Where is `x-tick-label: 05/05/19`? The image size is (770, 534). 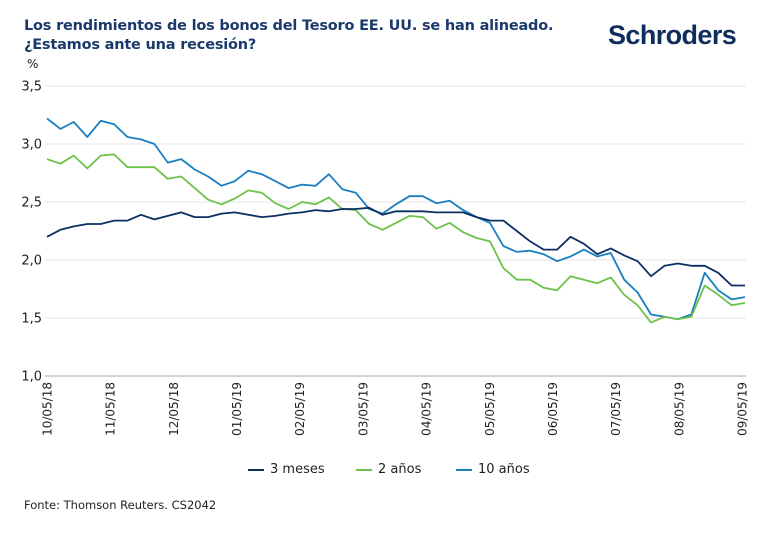 x-tick-label: 05/05/19 is located at coordinates (490, 409).